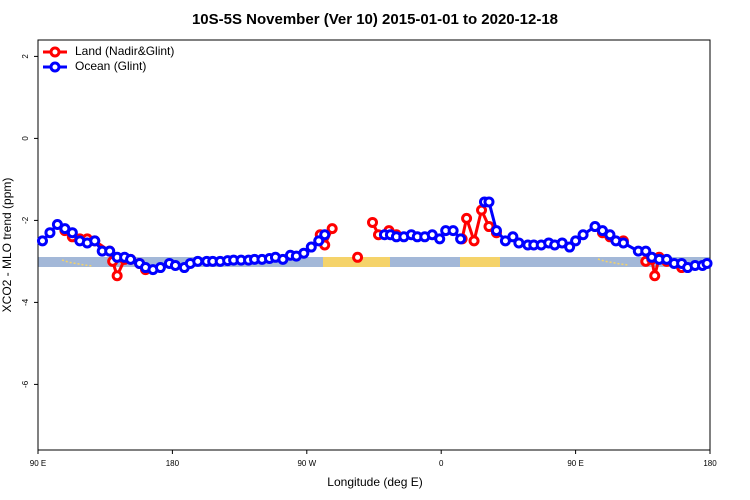 The height and width of the screenshot is (500, 750). What do you see at coordinates (110, 66) in the screenshot?
I see `legend-label: Ocean (Glint)` at bounding box center [110, 66].